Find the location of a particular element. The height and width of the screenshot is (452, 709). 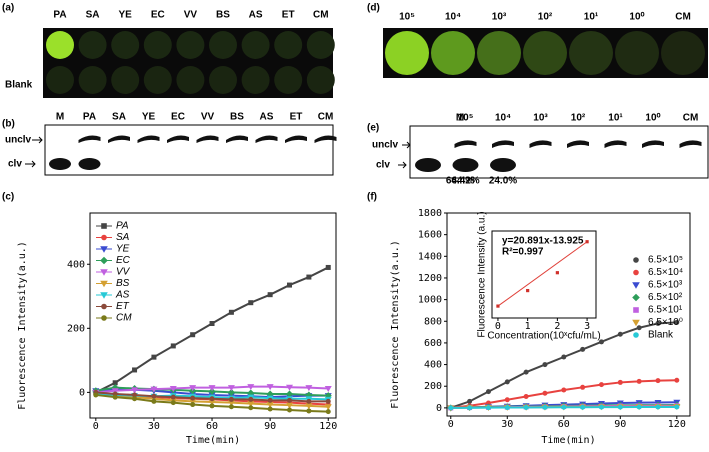

legend-label: 6.5×10³ is located at coordinates (665, 285).